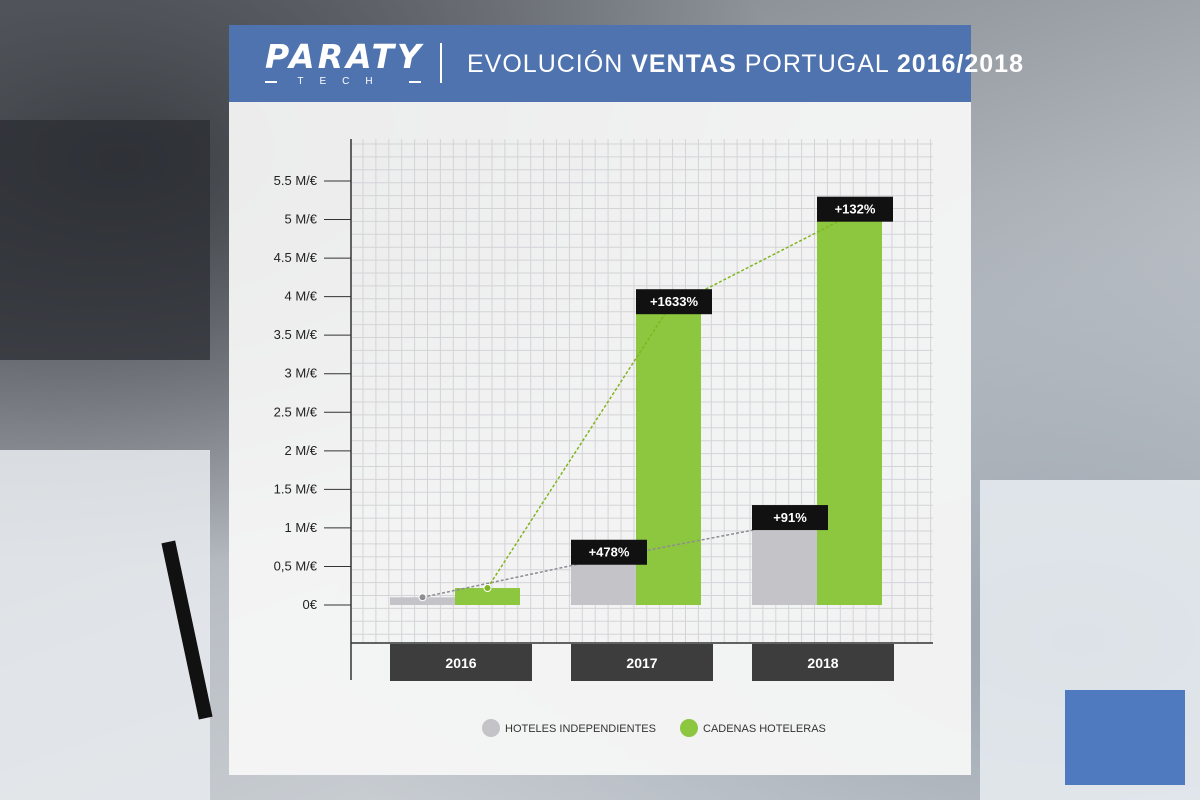  I want to click on bar-independent-2017, so click(603, 581).